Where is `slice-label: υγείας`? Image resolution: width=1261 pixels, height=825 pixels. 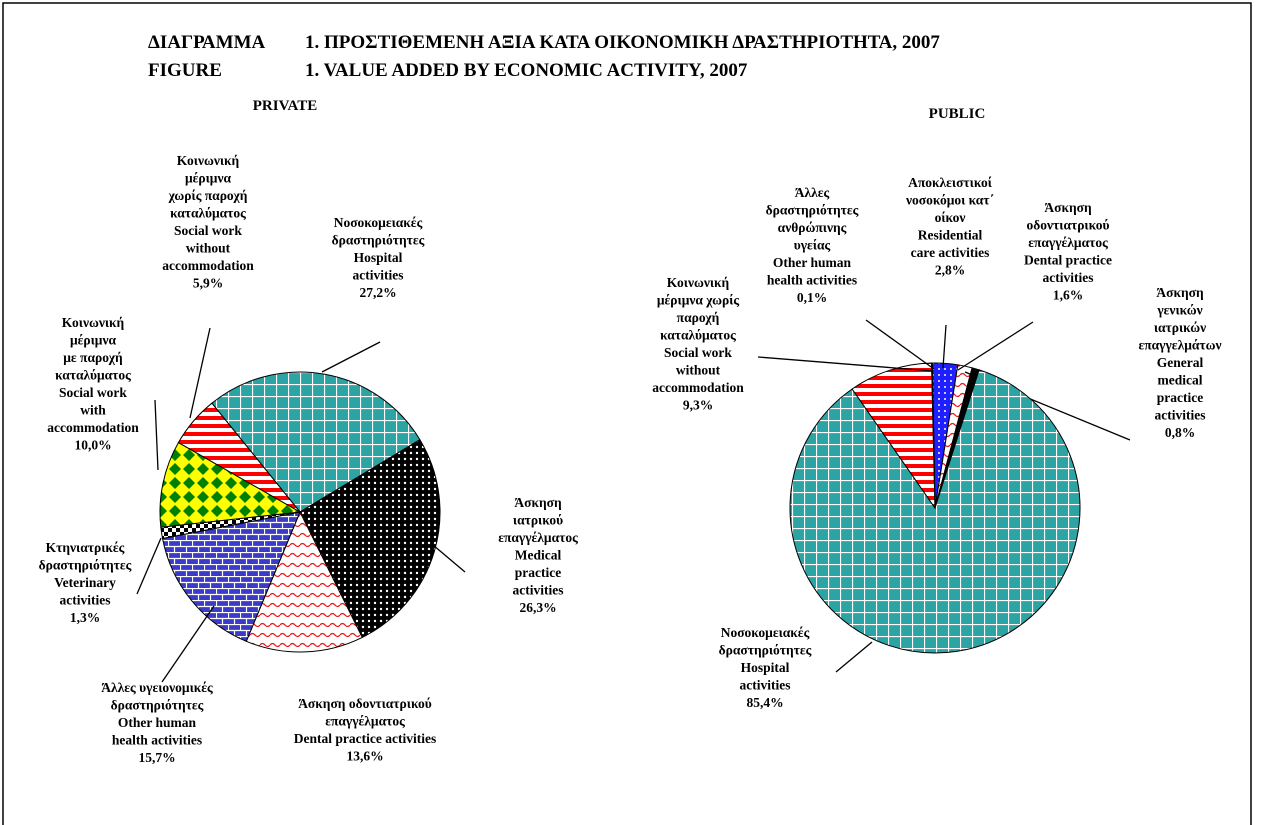 slice-label: υγείας is located at coordinates (812, 245).